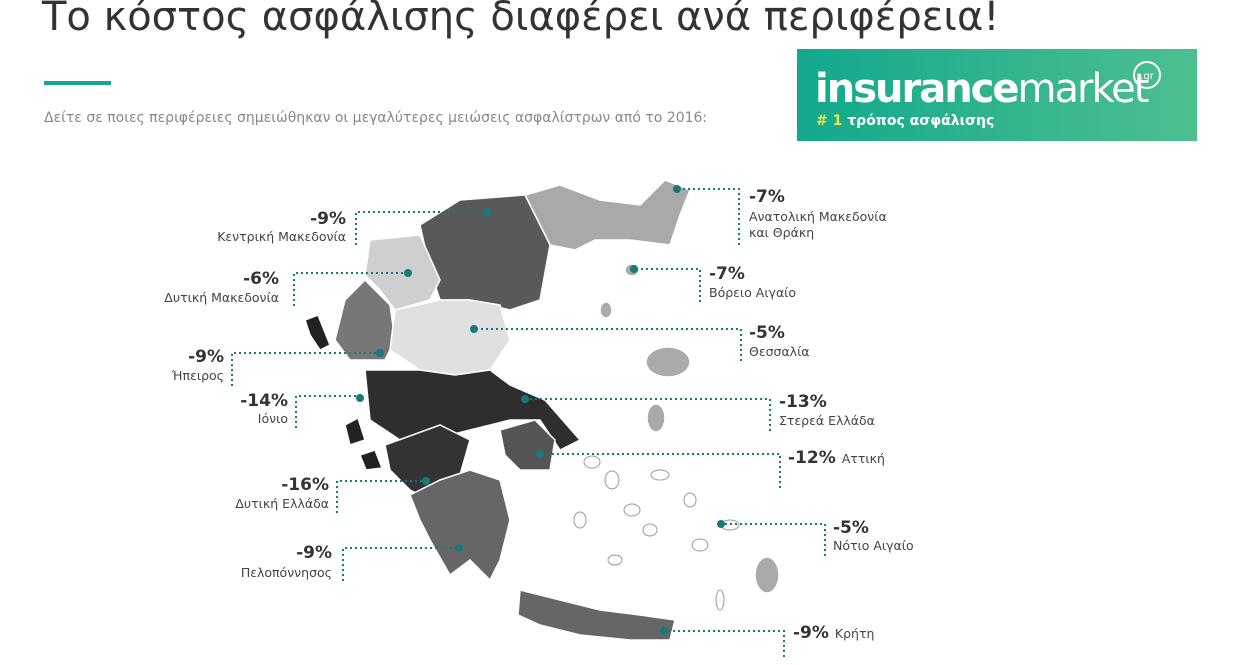 This screenshot has width=1245, height=665. Describe the element at coordinates (261, 279) in the screenshot. I see `region-change: -6%` at that location.